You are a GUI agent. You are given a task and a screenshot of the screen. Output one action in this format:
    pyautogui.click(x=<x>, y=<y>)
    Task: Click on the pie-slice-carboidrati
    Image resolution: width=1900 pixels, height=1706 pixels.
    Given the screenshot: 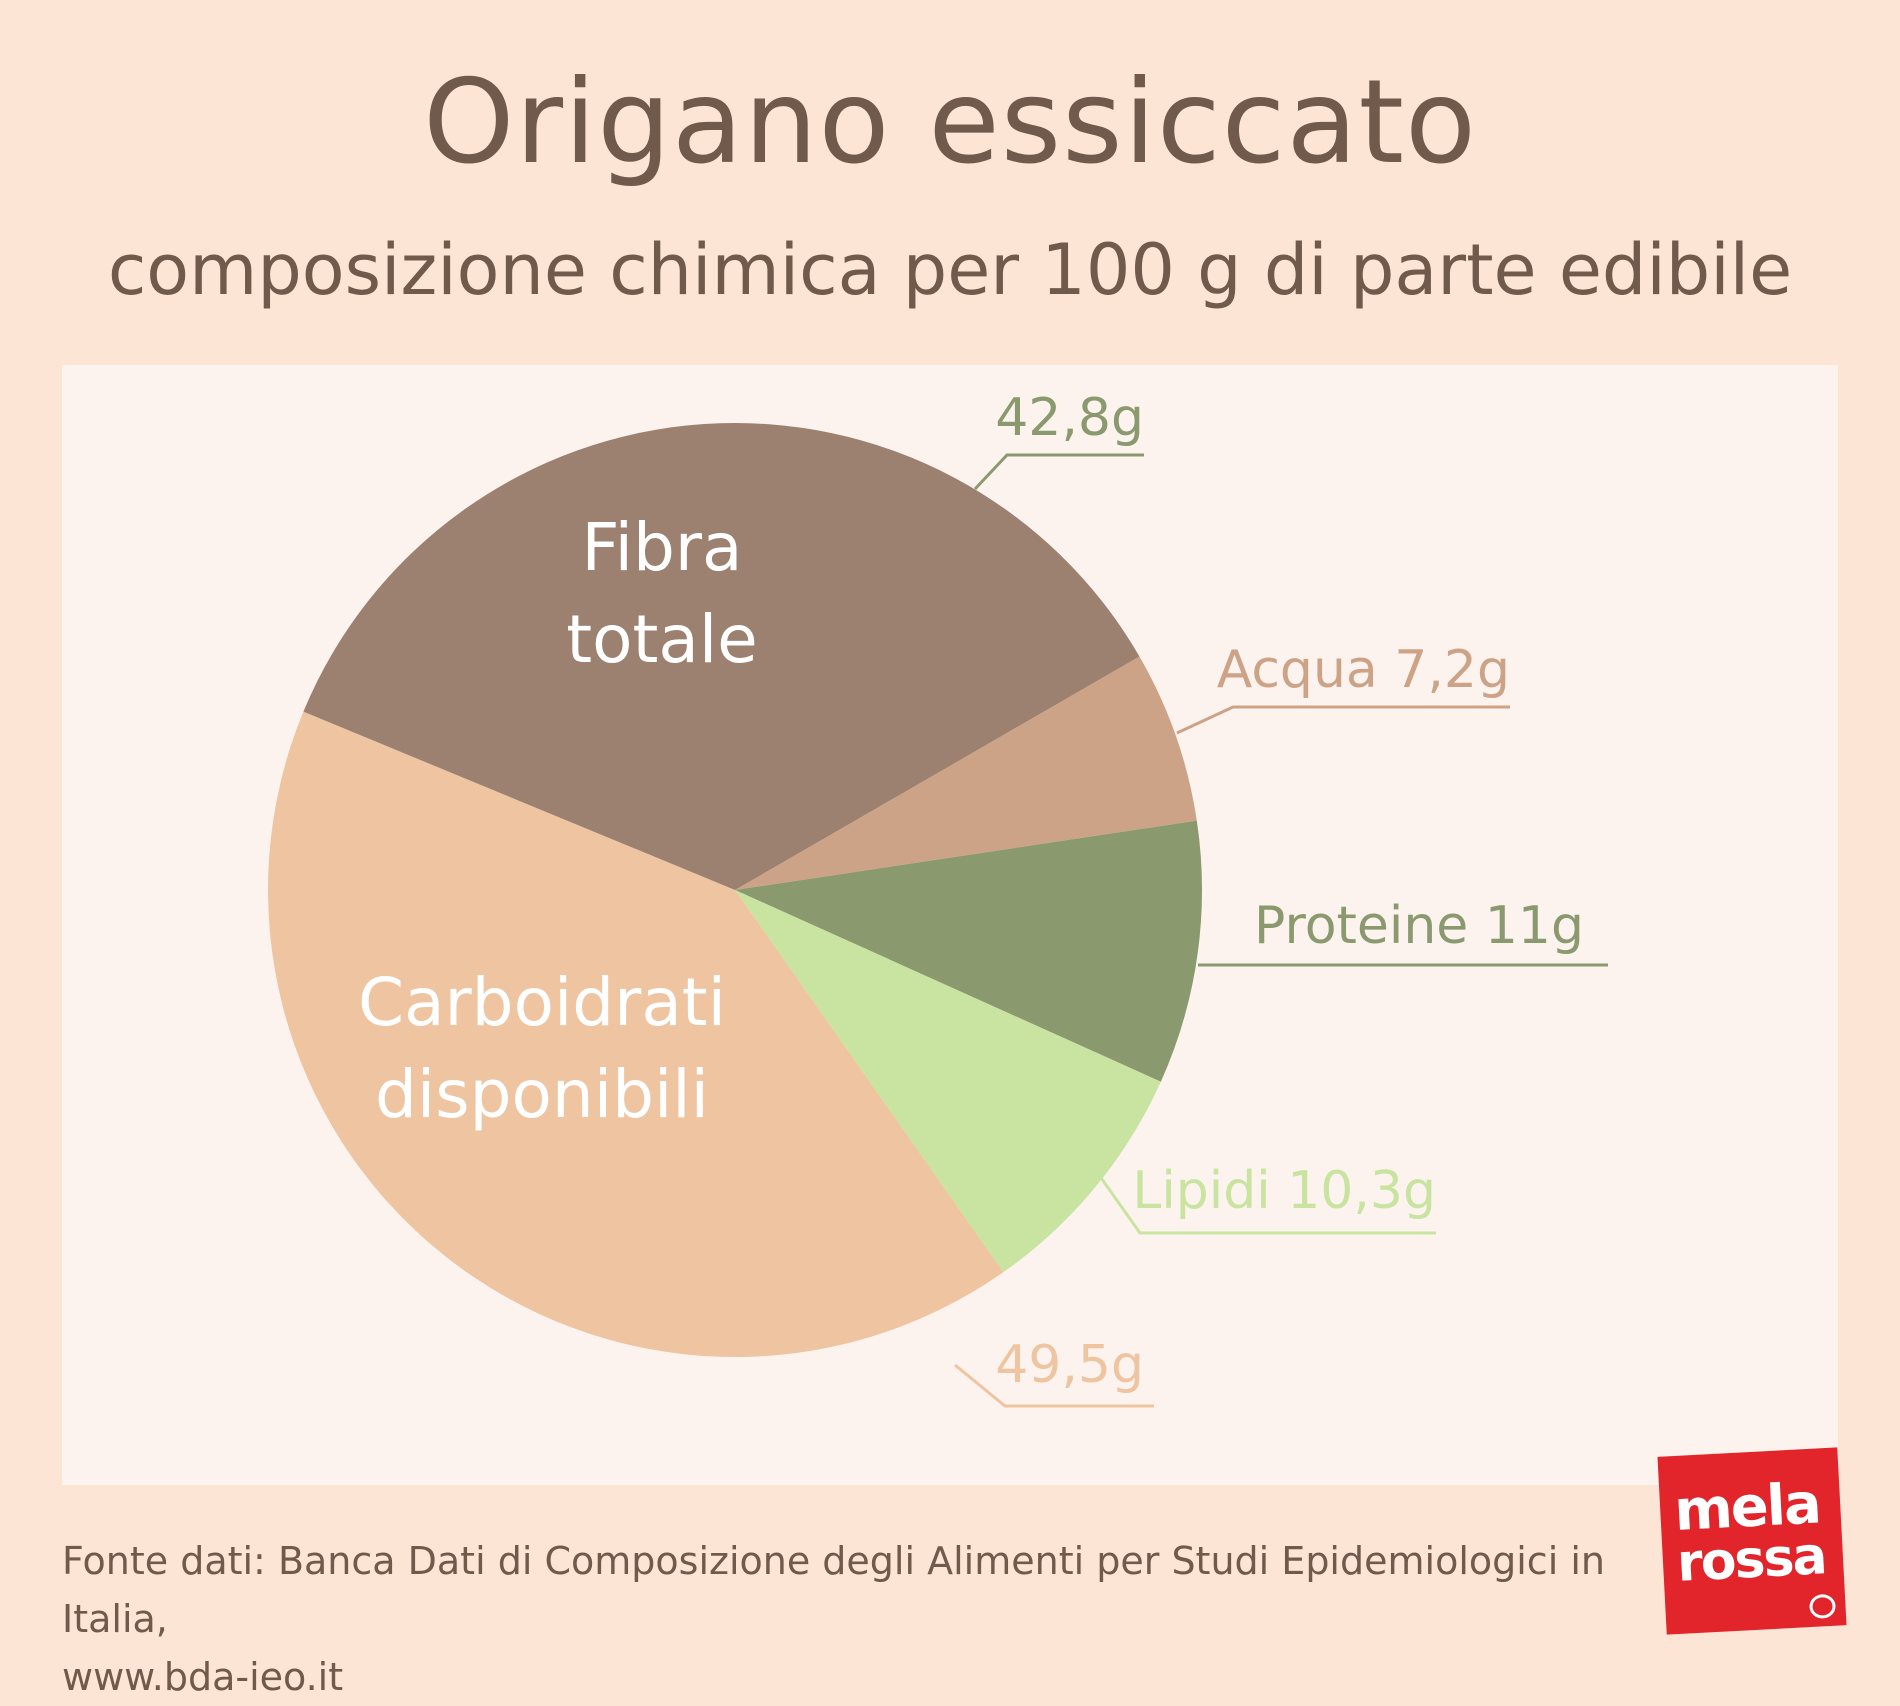 What is the action you would take?
    pyautogui.click(x=635, y=1034)
    